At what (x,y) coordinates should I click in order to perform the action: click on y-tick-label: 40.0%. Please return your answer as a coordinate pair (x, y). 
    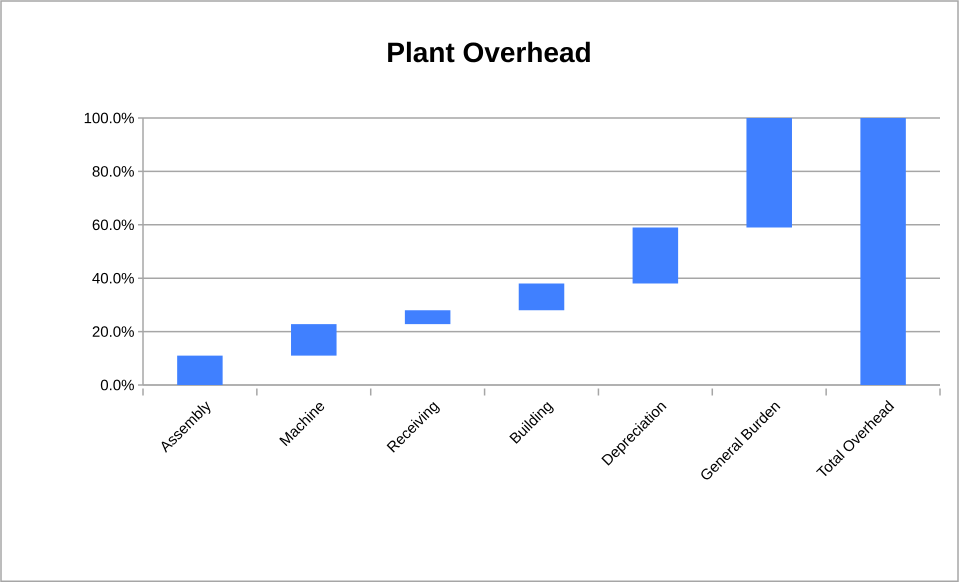
    Looking at the image, I should click on (113, 278).